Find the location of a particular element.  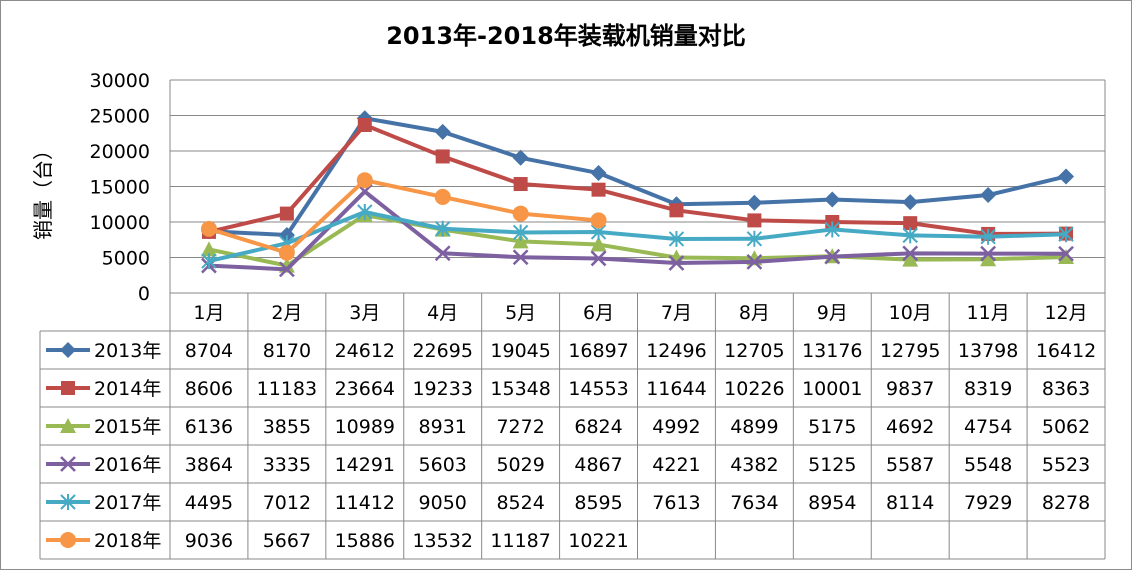

data-label: 8931 is located at coordinates (443, 427).